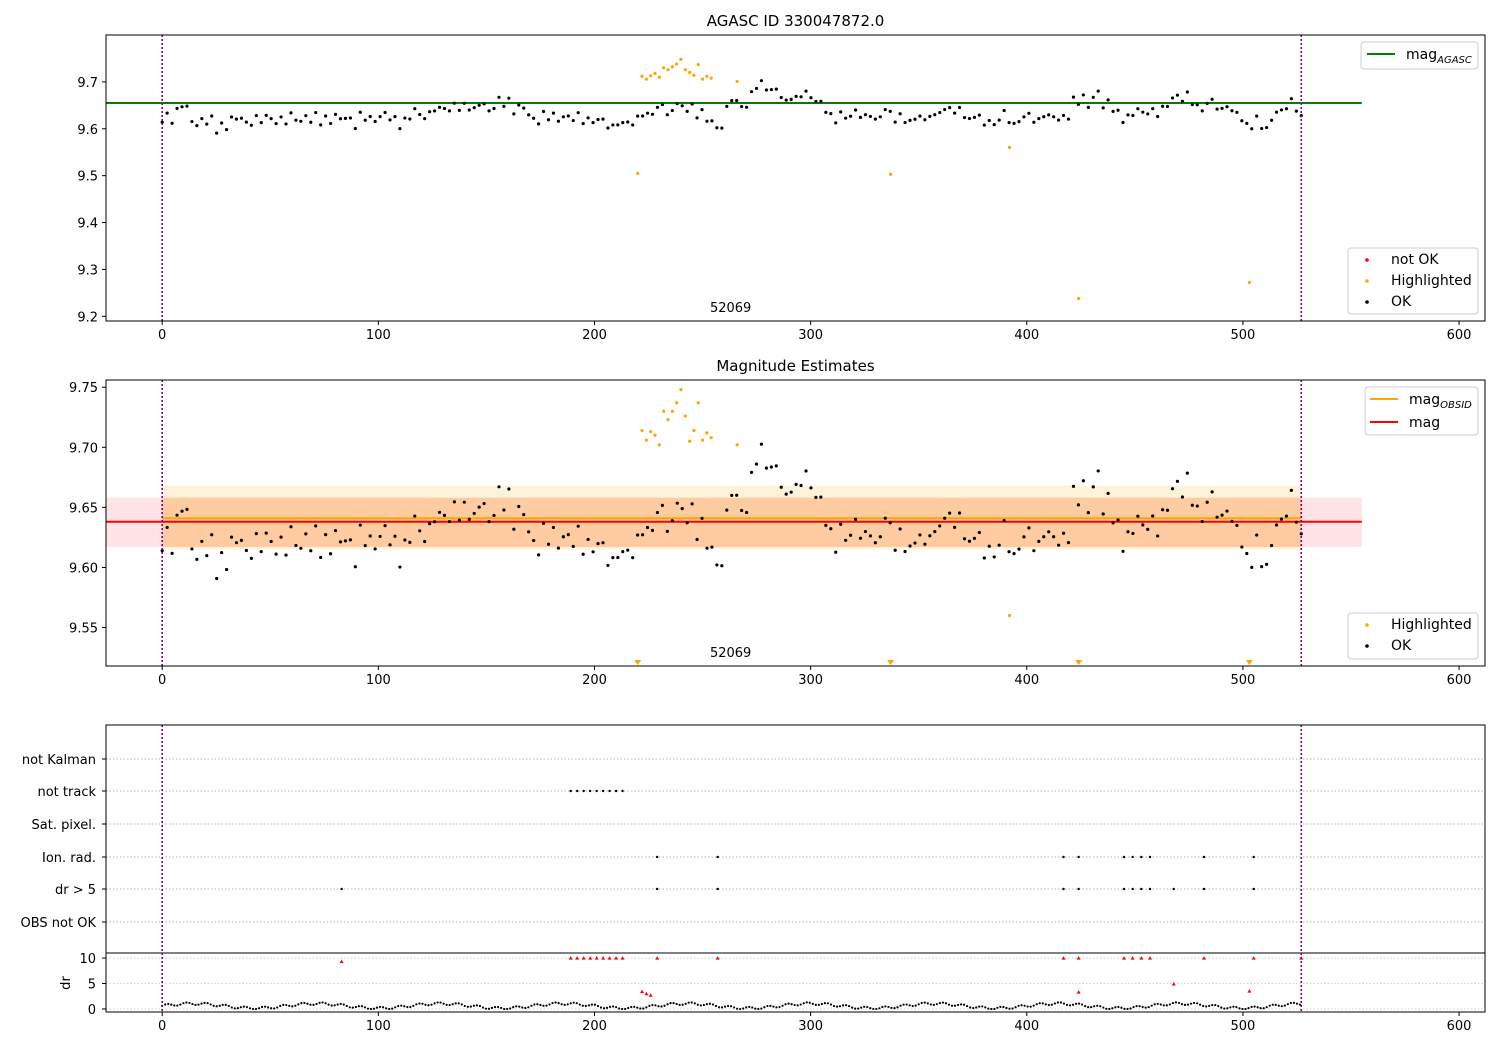 This screenshot has height=1050, width=1500. What do you see at coordinates (162, 1026) in the screenshot?
I see `x-tick-label: 0` at bounding box center [162, 1026].